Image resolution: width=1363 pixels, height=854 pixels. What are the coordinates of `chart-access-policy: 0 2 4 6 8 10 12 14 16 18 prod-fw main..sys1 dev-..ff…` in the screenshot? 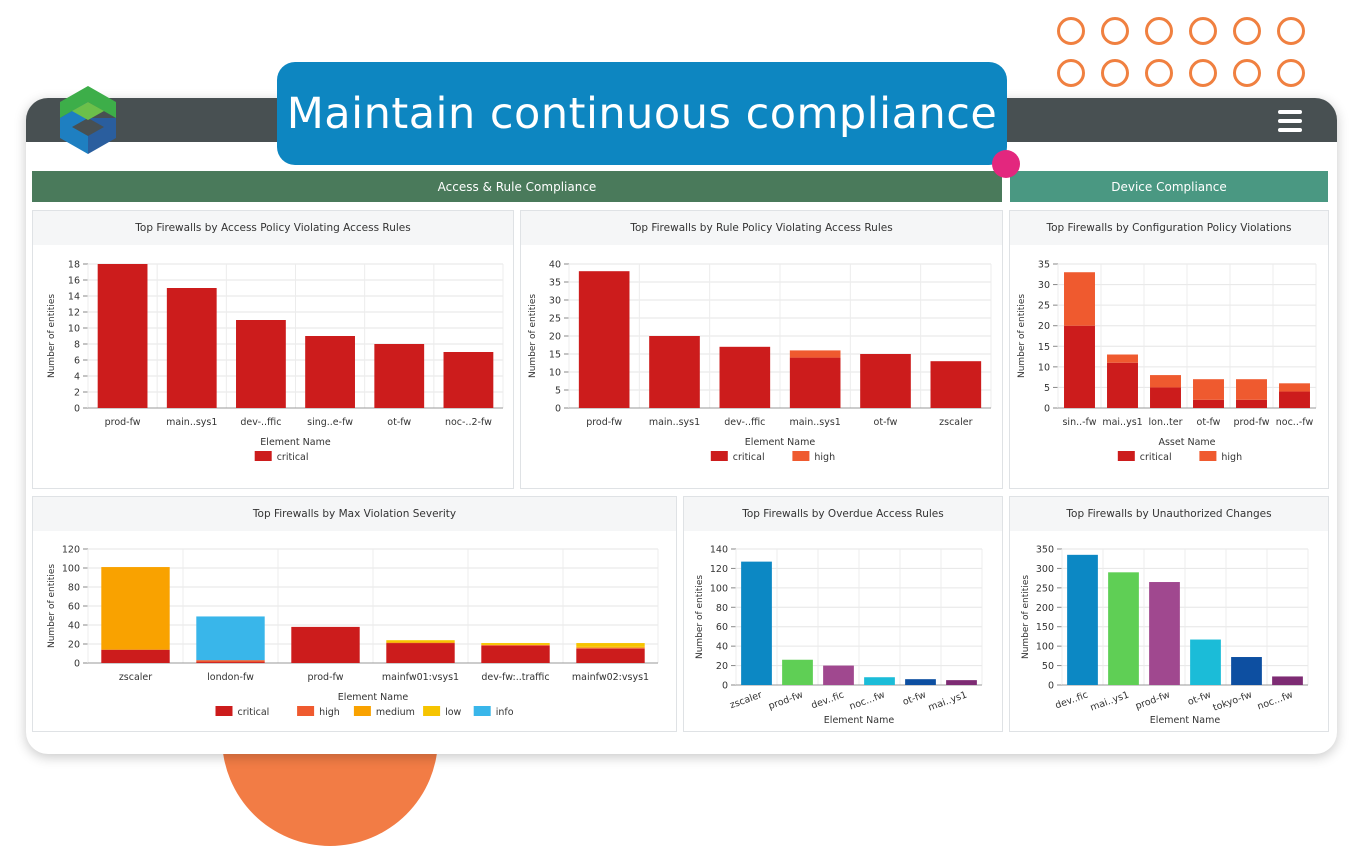 It's located at (275, 361).